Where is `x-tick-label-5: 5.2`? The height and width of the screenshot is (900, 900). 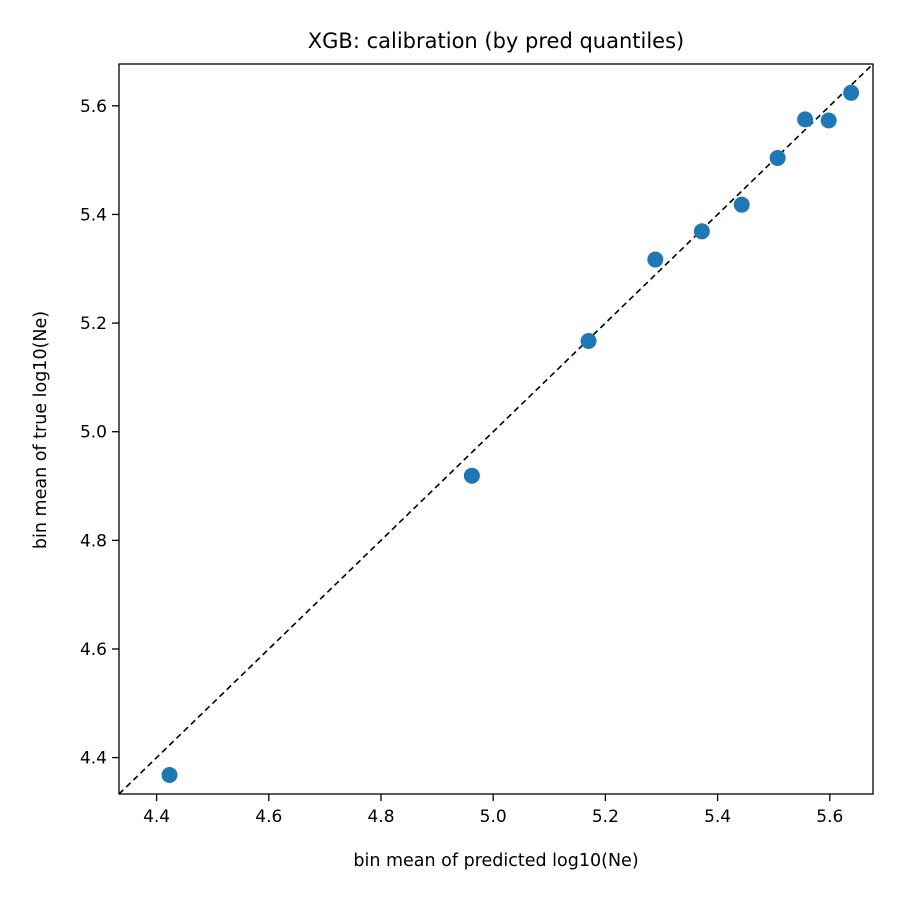 x-tick-label-5: 5.2 is located at coordinates (605, 817).